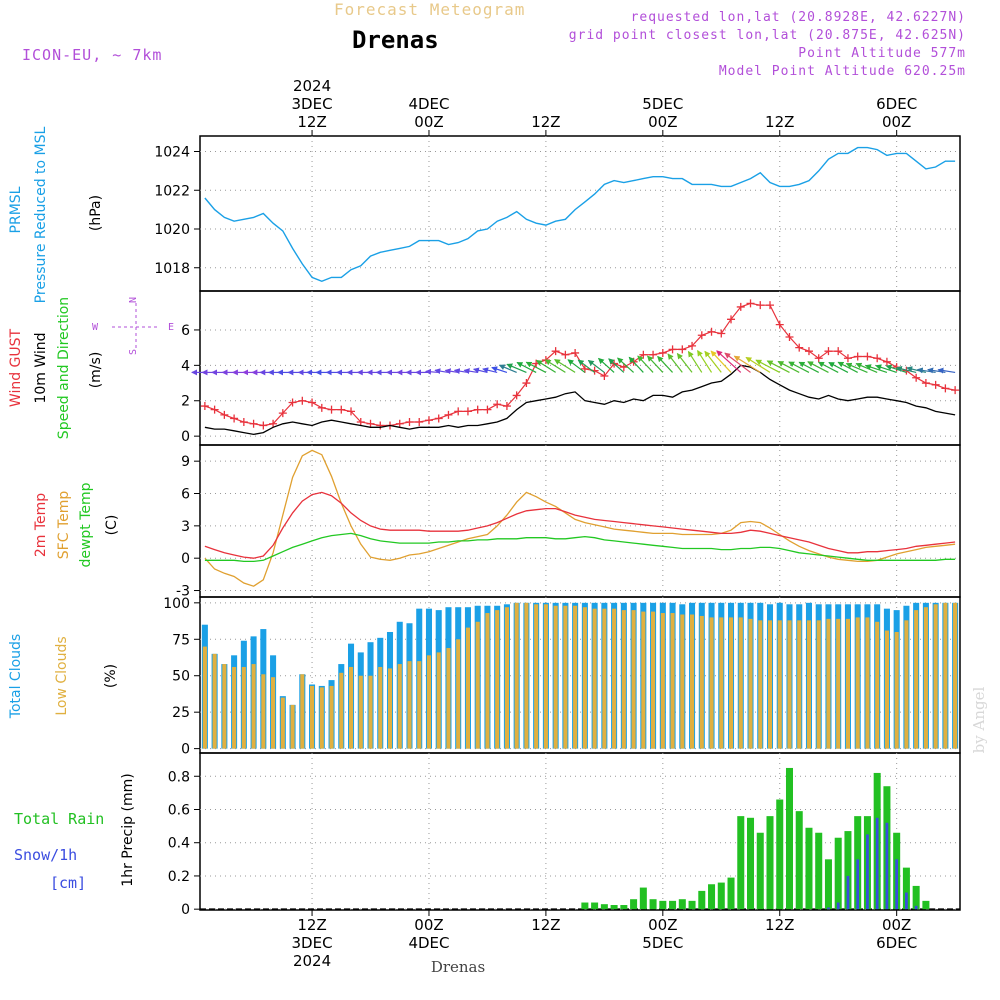  Describe the element at coordinates (779, 122) in the screenshot. I see `top-time-label-4-0: 12Z` at that location.